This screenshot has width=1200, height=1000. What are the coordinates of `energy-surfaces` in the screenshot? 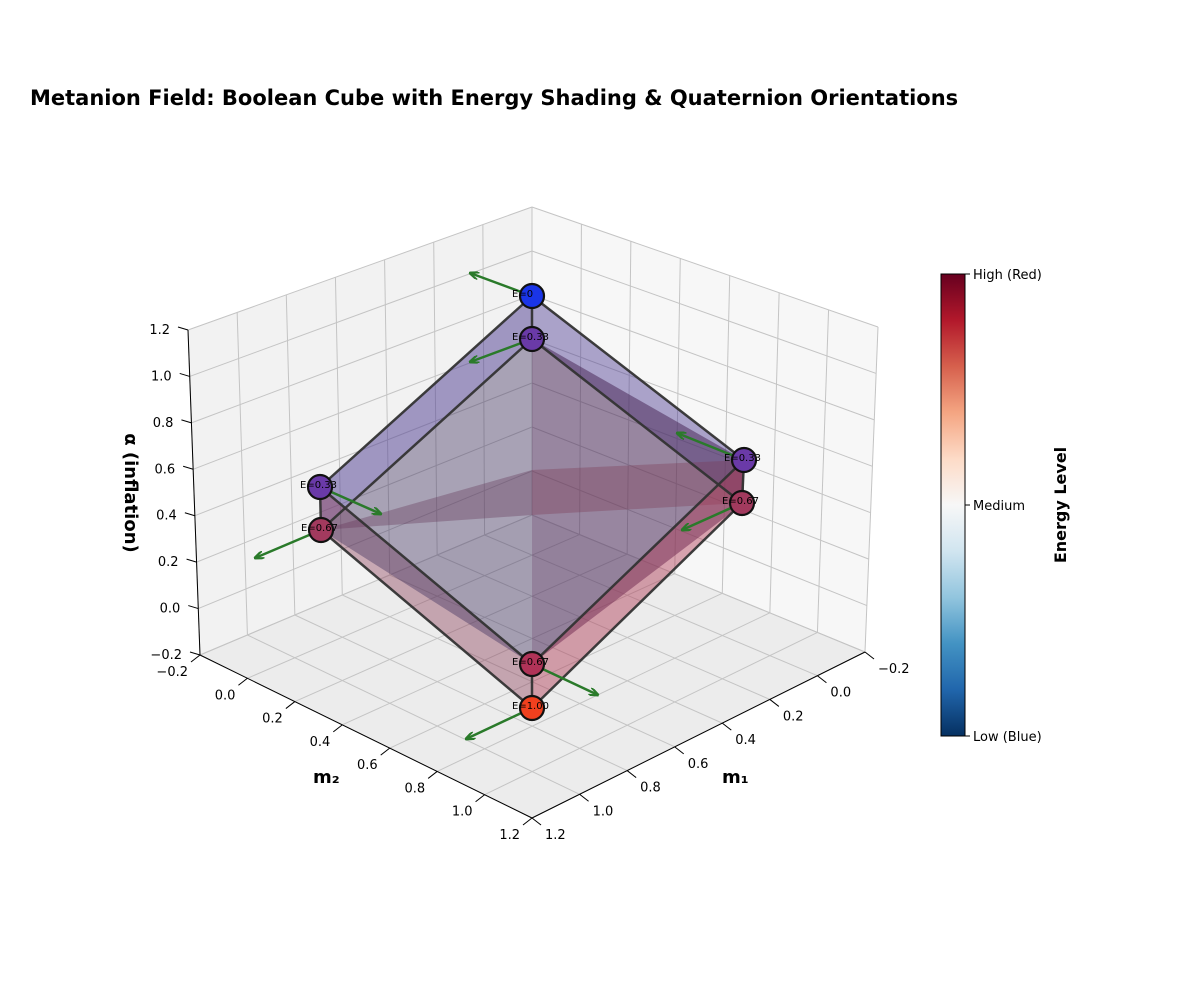 It's located at (532, 502).